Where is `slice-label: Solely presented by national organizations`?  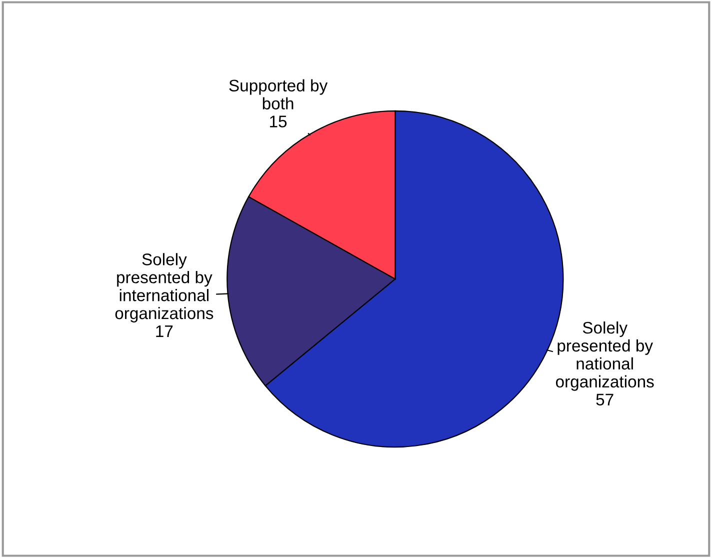
slice-label: Solely presented by national organizations is located at coordinates (605, 356).